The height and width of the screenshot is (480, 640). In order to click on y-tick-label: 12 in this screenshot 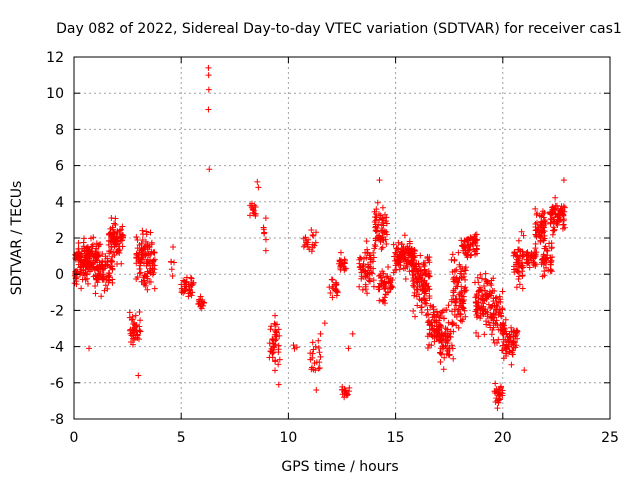, I will do `click(55, 58)`.